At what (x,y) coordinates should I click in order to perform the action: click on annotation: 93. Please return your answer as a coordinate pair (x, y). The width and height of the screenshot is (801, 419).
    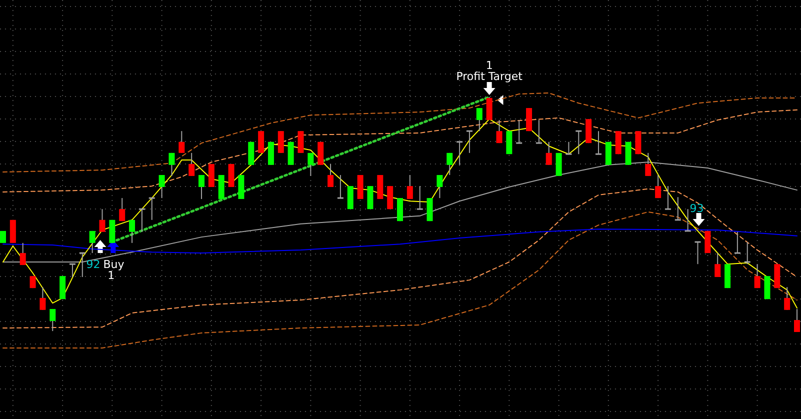
    Looking at the image, I should click on (697, 208).